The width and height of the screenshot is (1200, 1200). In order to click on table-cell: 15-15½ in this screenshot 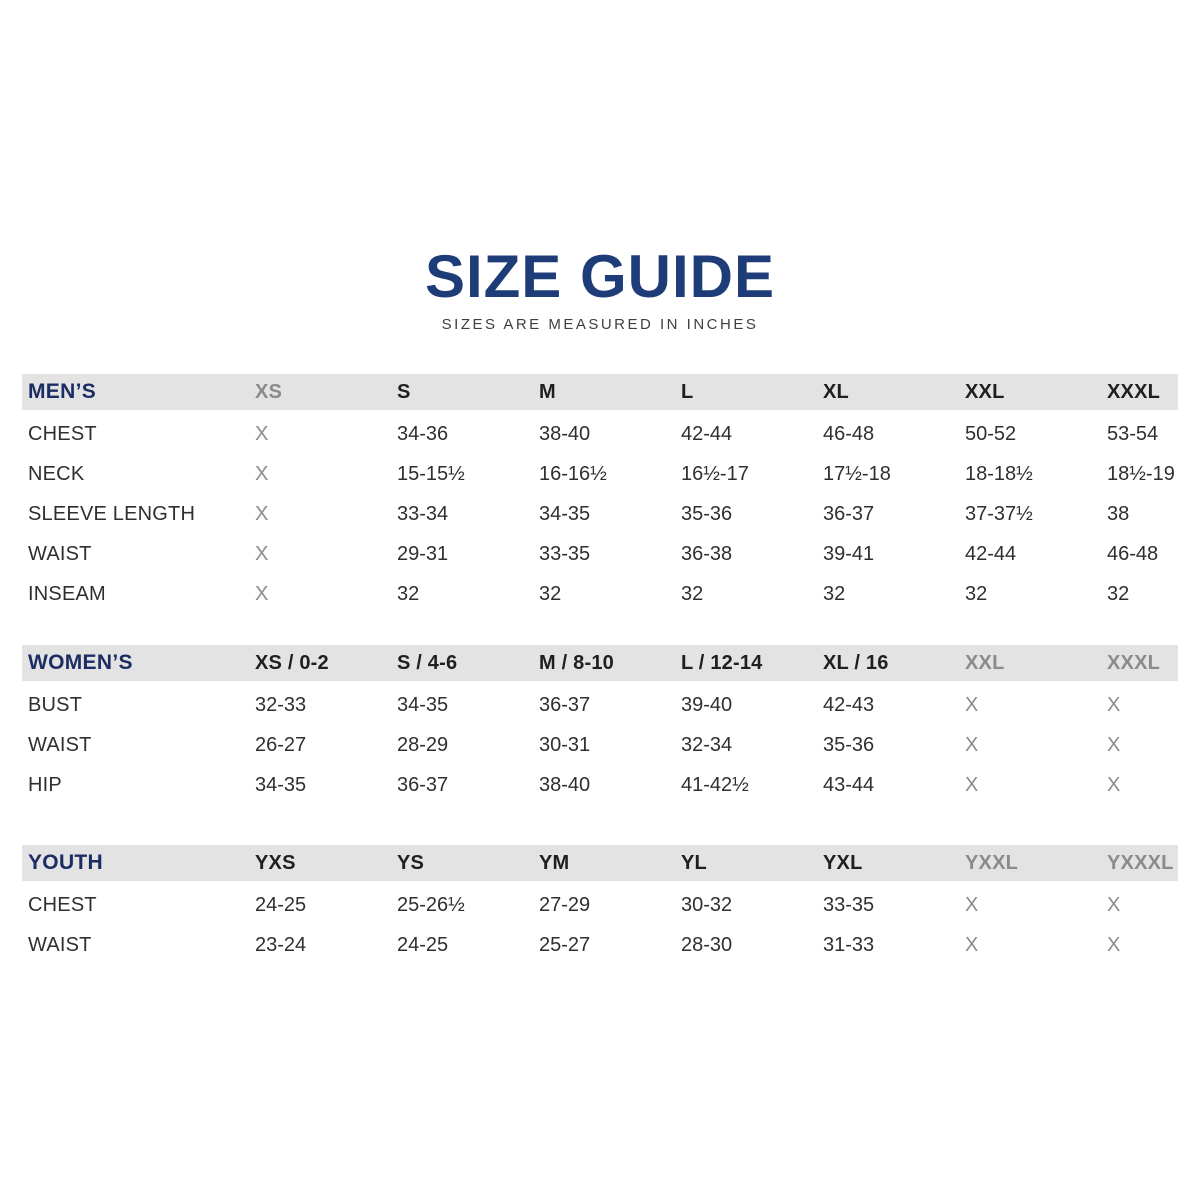, I will do `click(431, 473)`.